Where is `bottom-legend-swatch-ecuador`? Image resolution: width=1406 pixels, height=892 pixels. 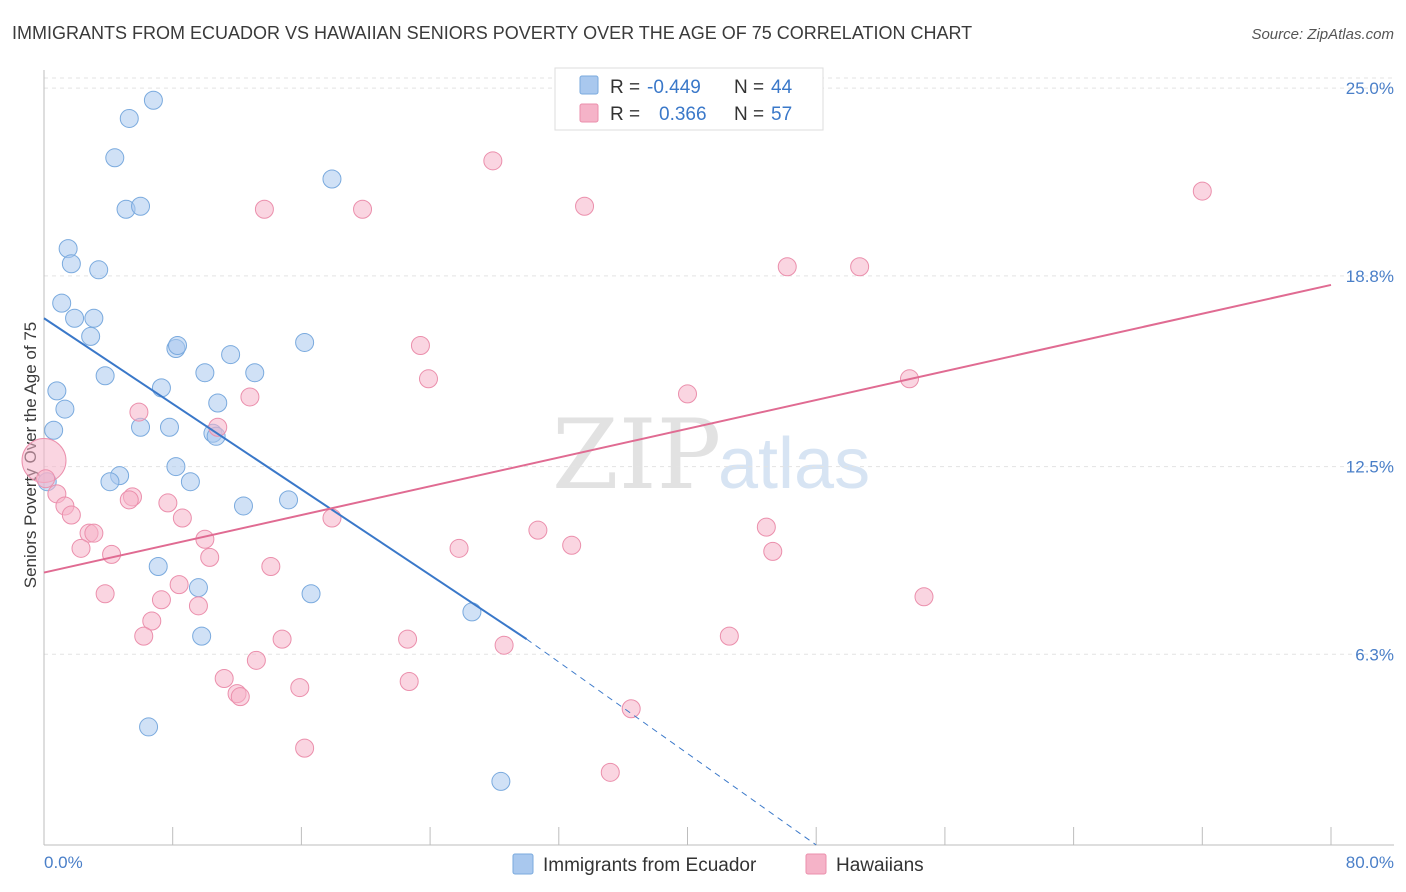 bottom-legend-swatch-ecuador is located at coordinates (523, 864).